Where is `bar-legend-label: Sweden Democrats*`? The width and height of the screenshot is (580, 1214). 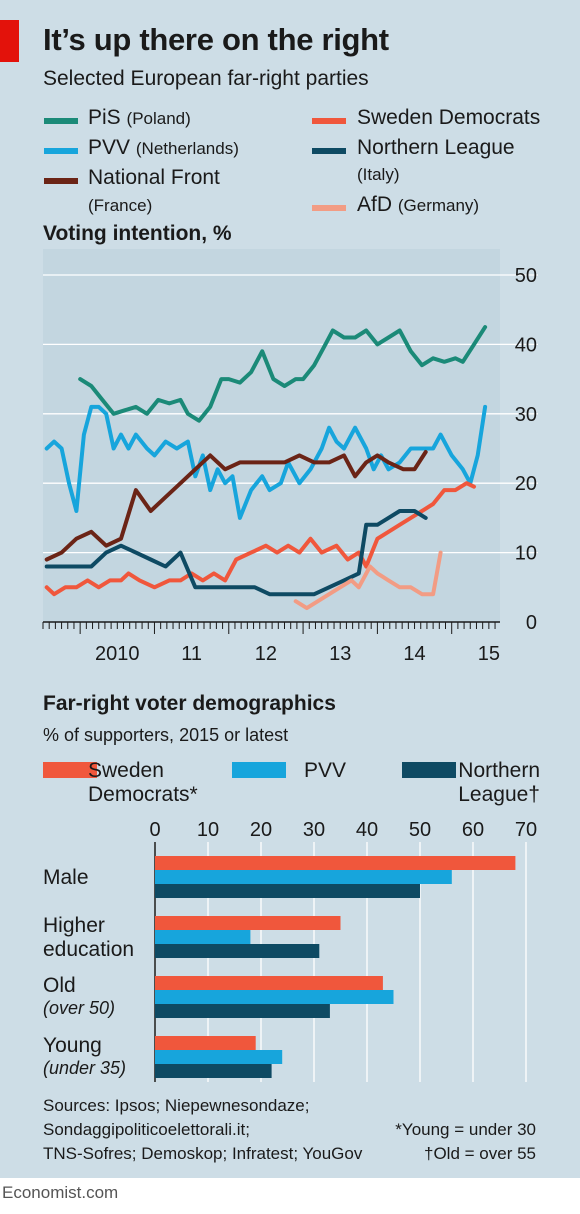 bar-legend-label: Sweden Democrats* is located at coordinates (143, 782).